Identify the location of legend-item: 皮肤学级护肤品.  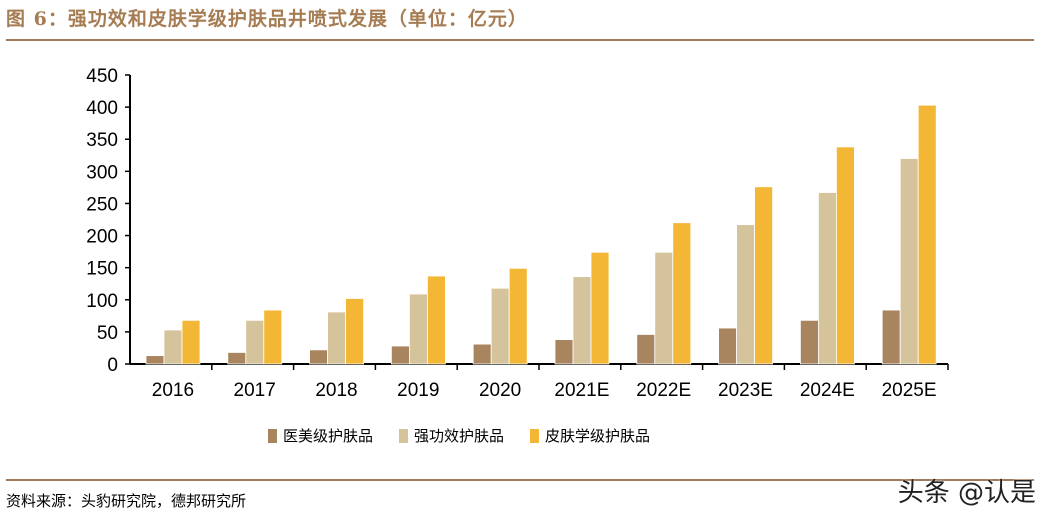
(590, 435).